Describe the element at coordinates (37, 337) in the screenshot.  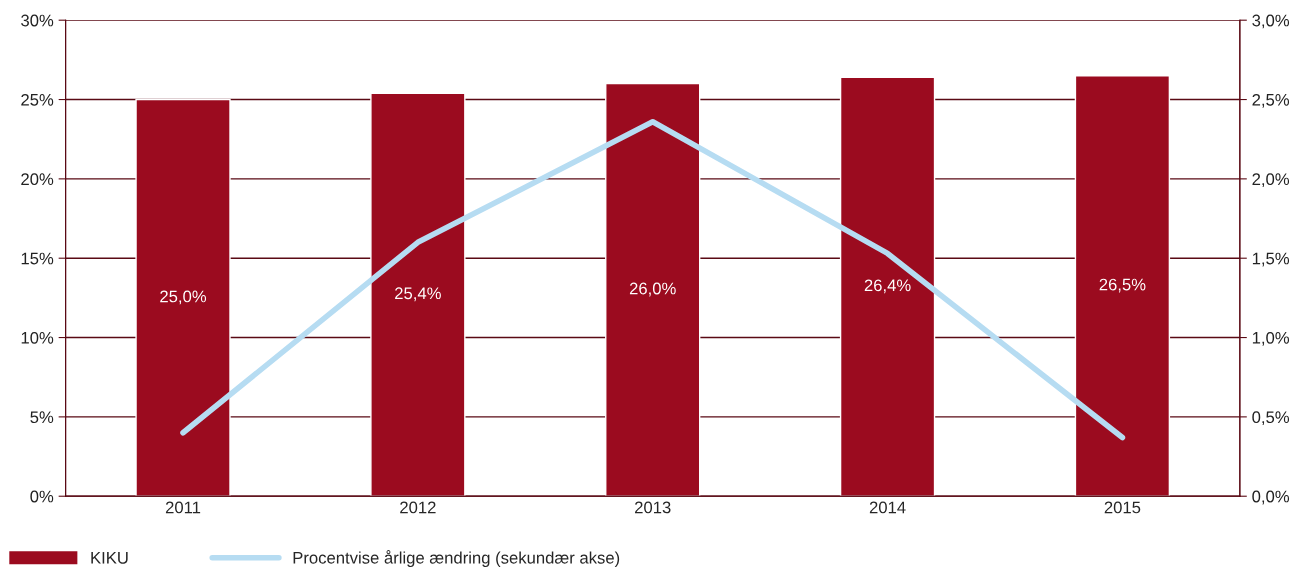
I see `y-tick-label: 10%` at that location.